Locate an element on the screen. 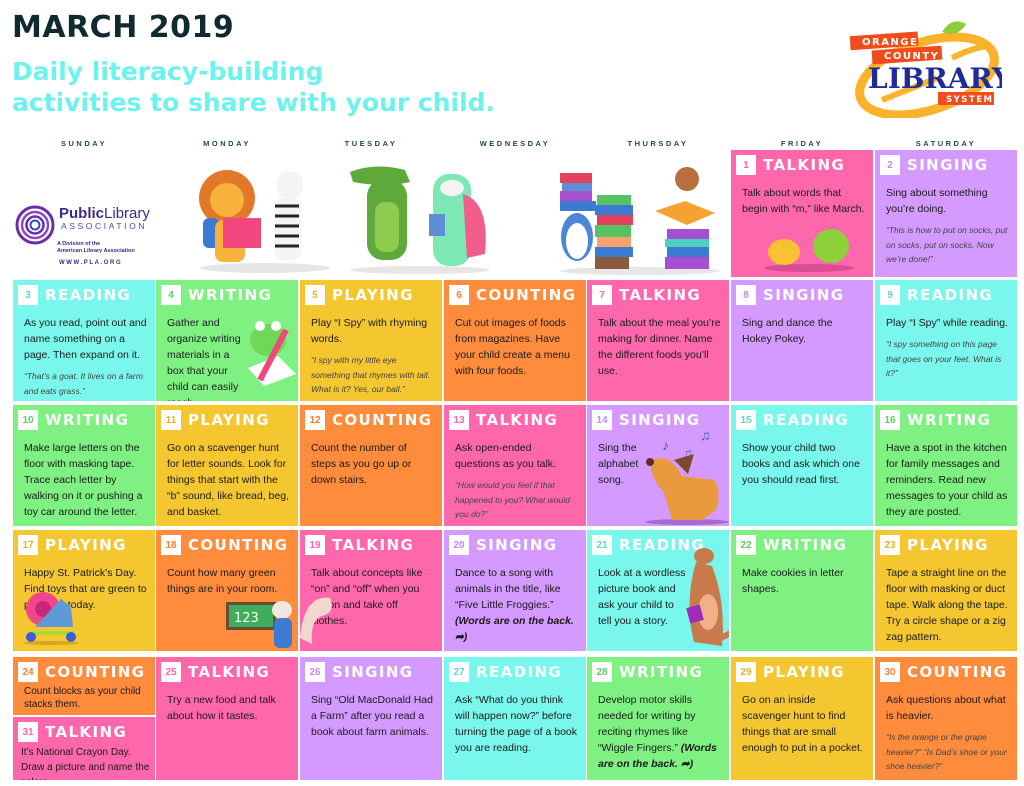 This screenshot has width=1024, height=786. pla-url: WWW.PLA.ORG is located at coordinates (91, 263).